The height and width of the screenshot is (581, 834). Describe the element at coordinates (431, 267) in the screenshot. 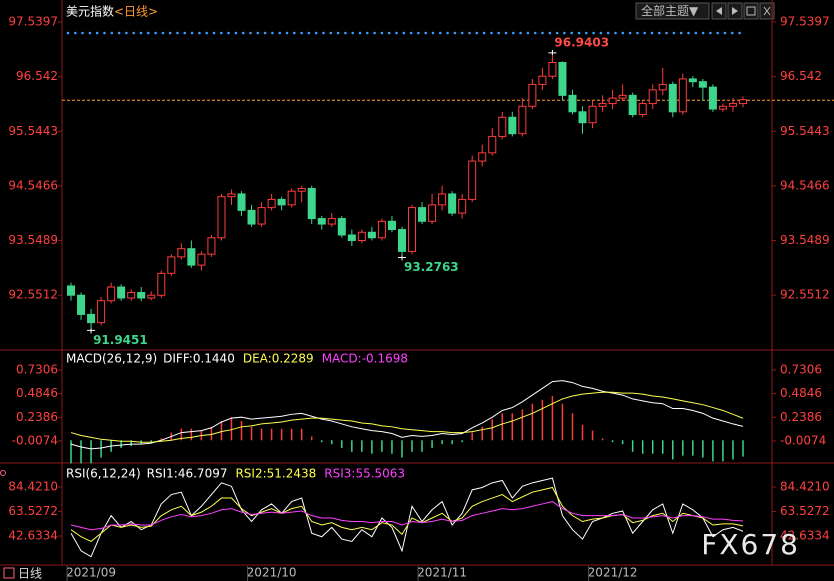

I see `extreme-label: 93.2763` at that location.